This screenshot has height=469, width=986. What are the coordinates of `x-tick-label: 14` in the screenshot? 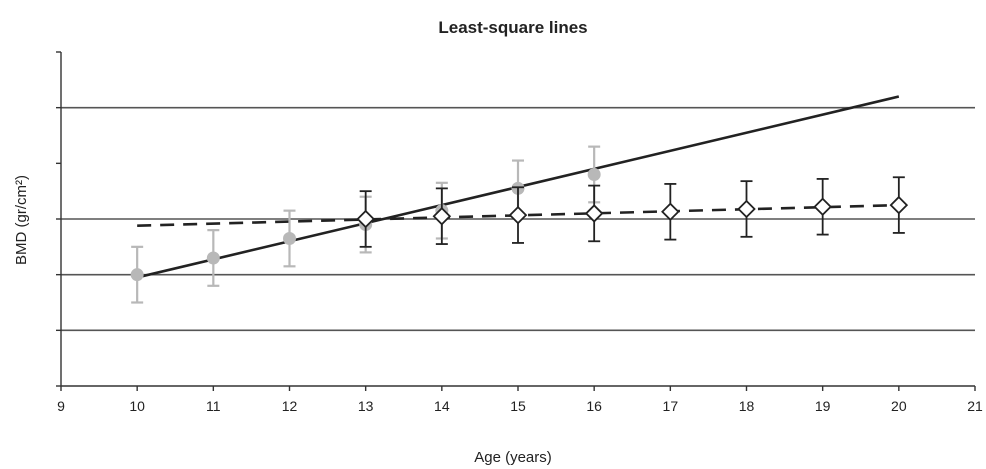 It's located at (442, 406).